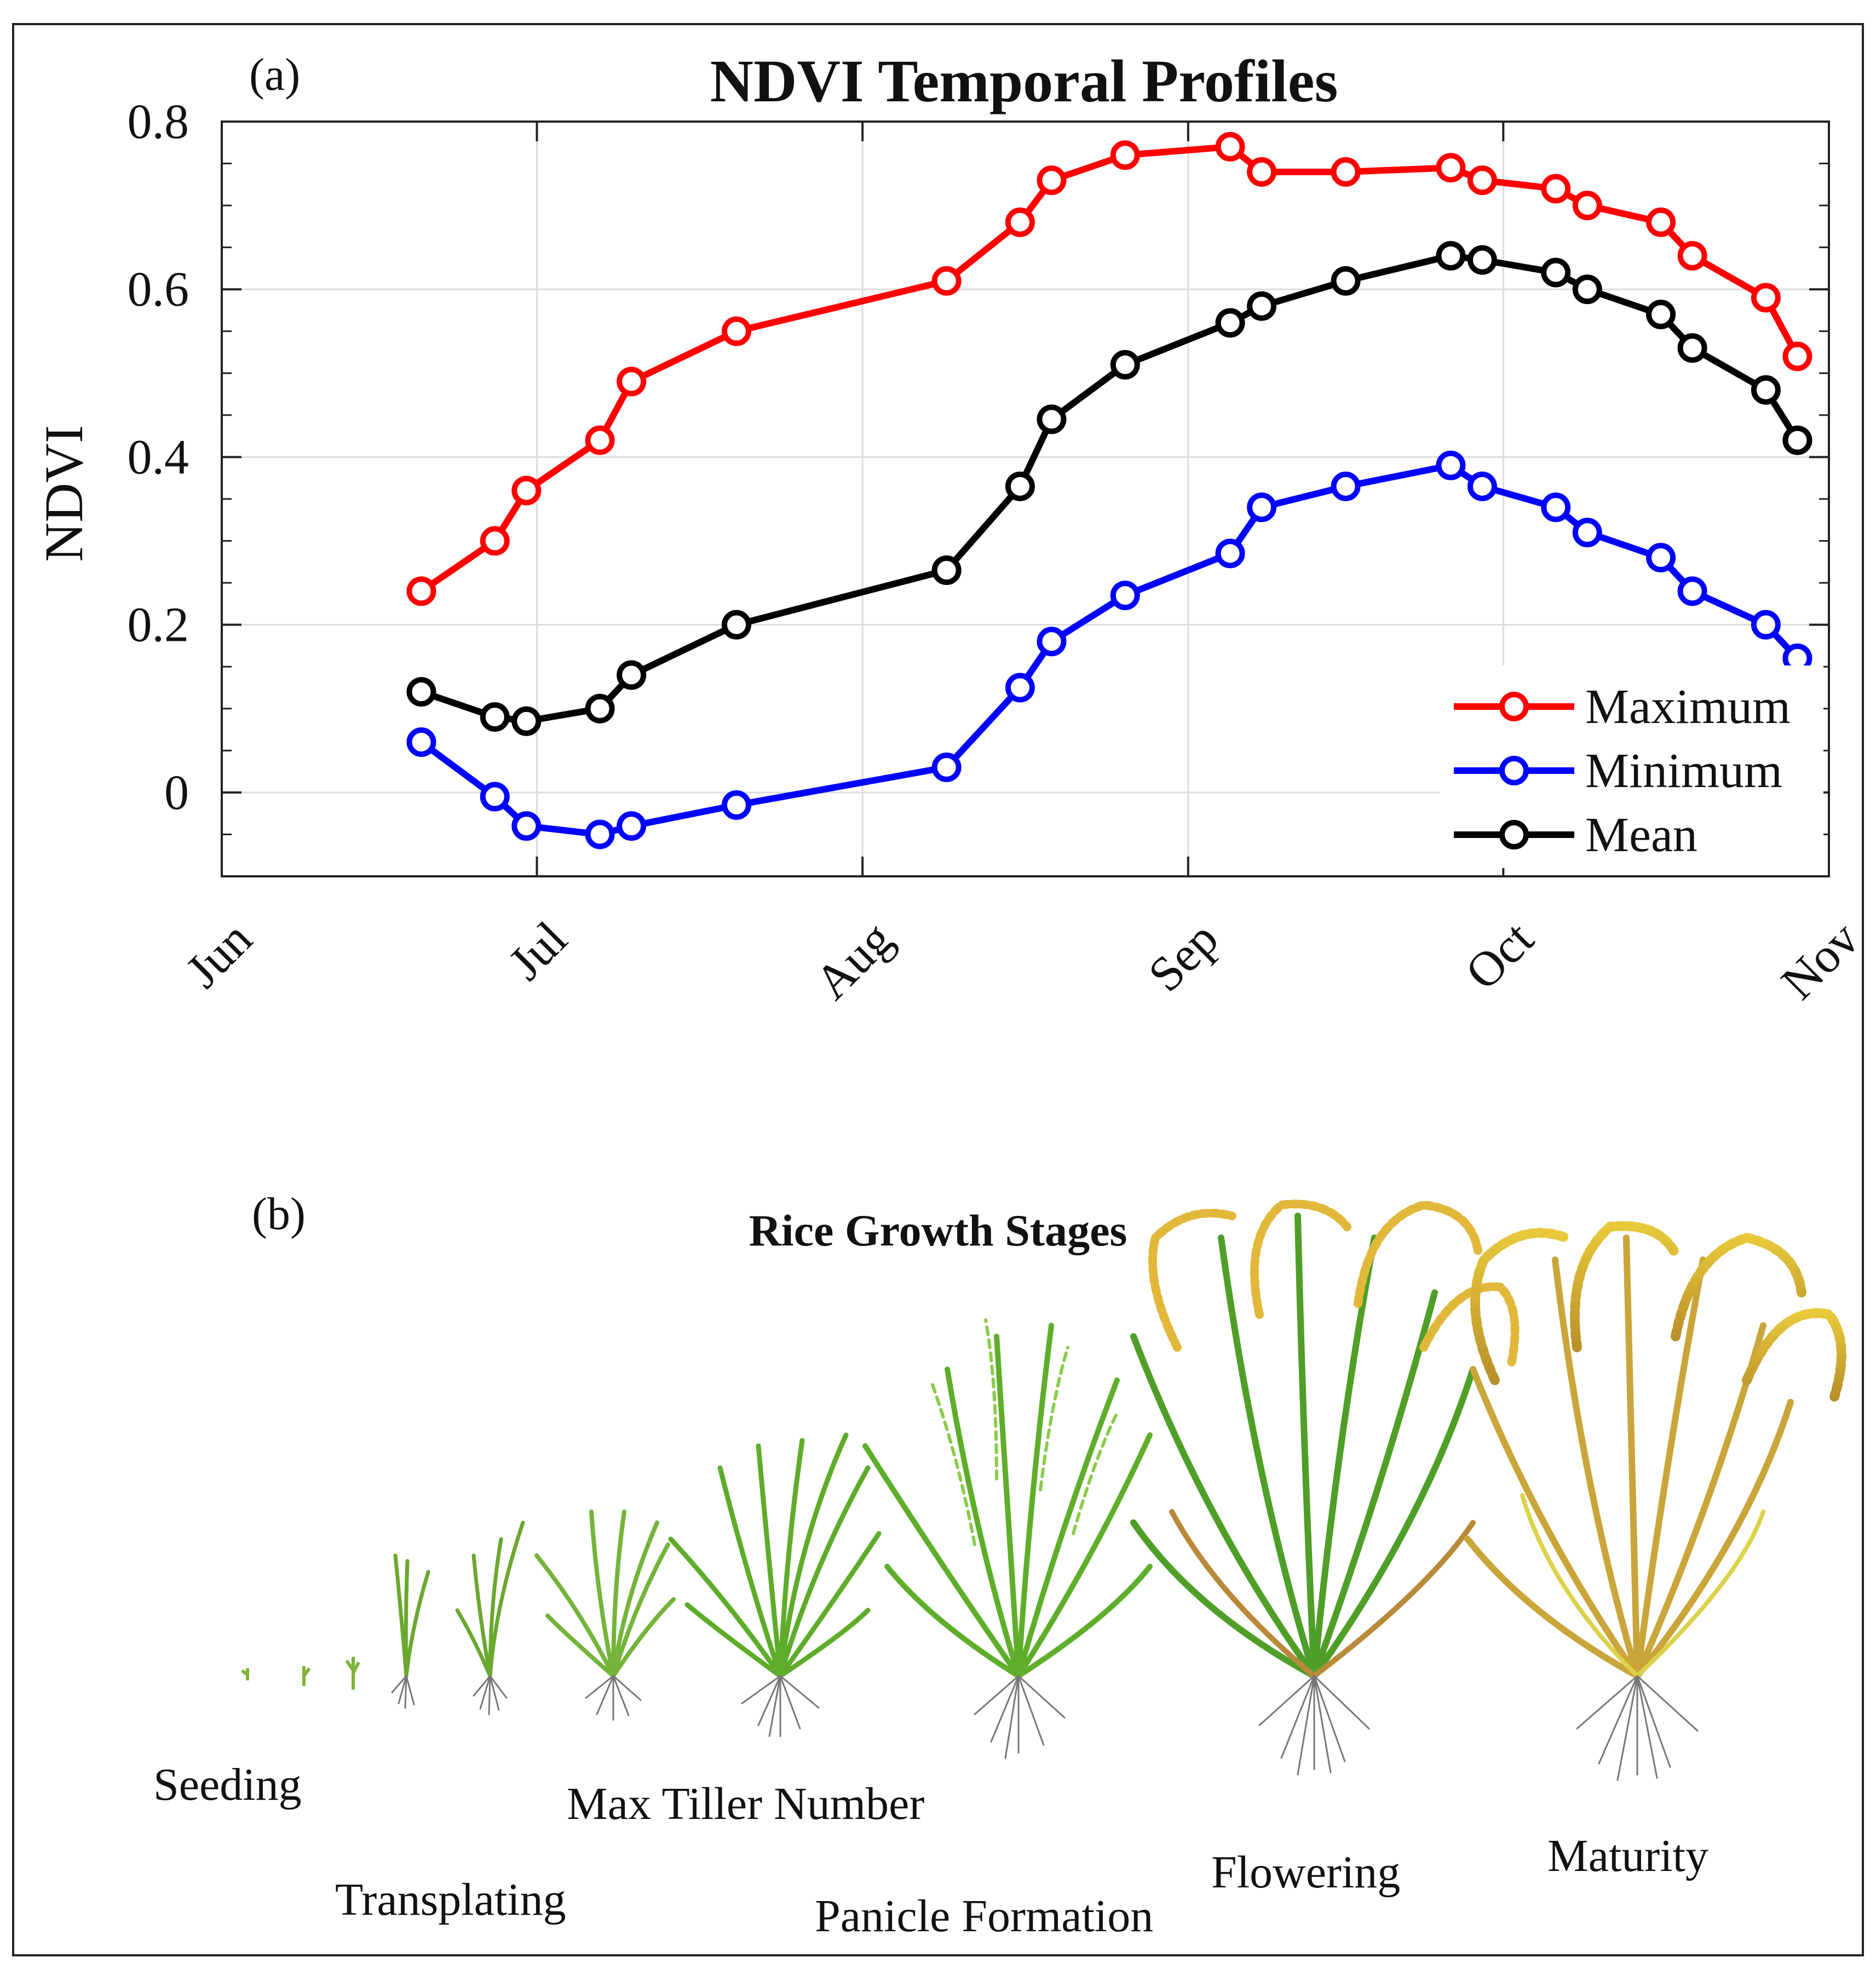 The width and height of the screenshot is (1876, 1969). Describe the element at coordinates (1688, 707) in the screenshot. I see `legend-label: Maximum` at that location.